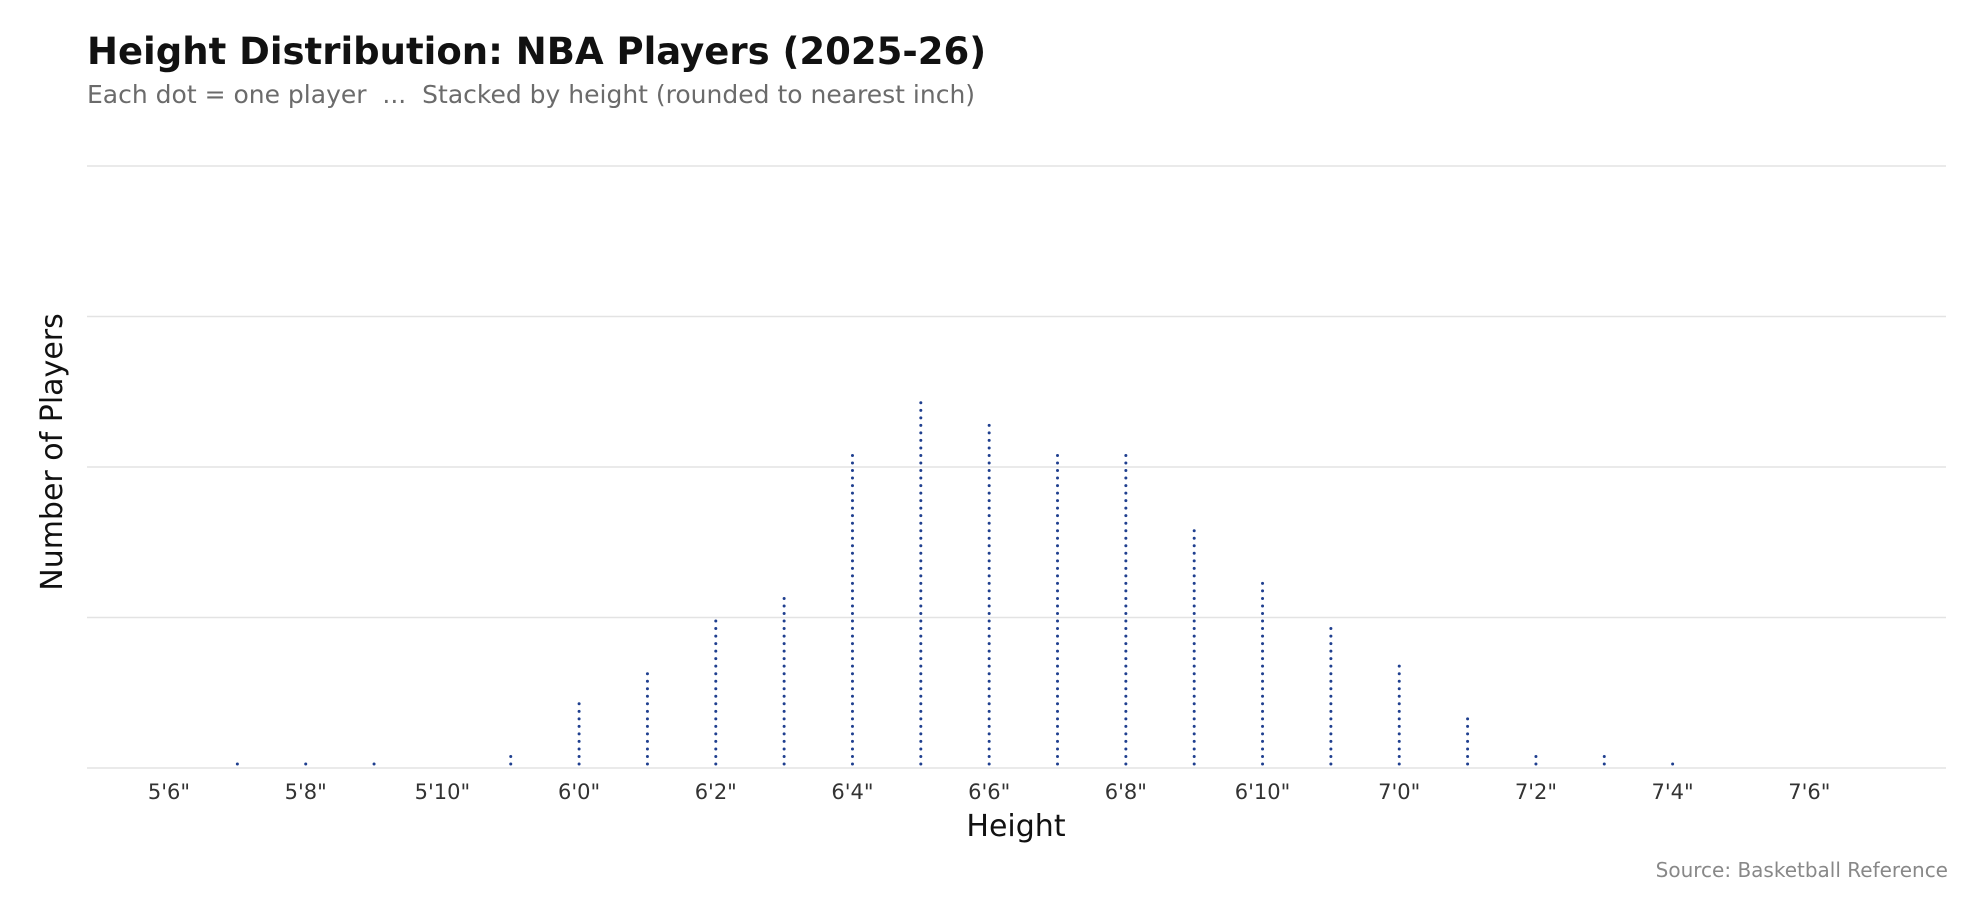 The image size is (1980, 900). I want to click on x-tick-label: 5'8", so click(306, 792).